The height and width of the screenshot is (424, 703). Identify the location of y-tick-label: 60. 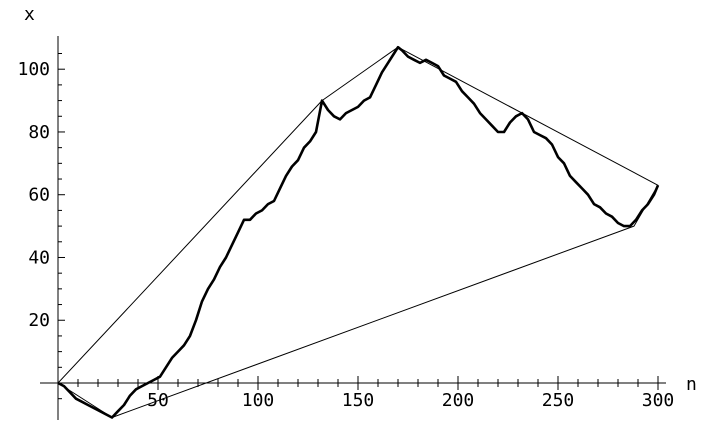
(39, 195).